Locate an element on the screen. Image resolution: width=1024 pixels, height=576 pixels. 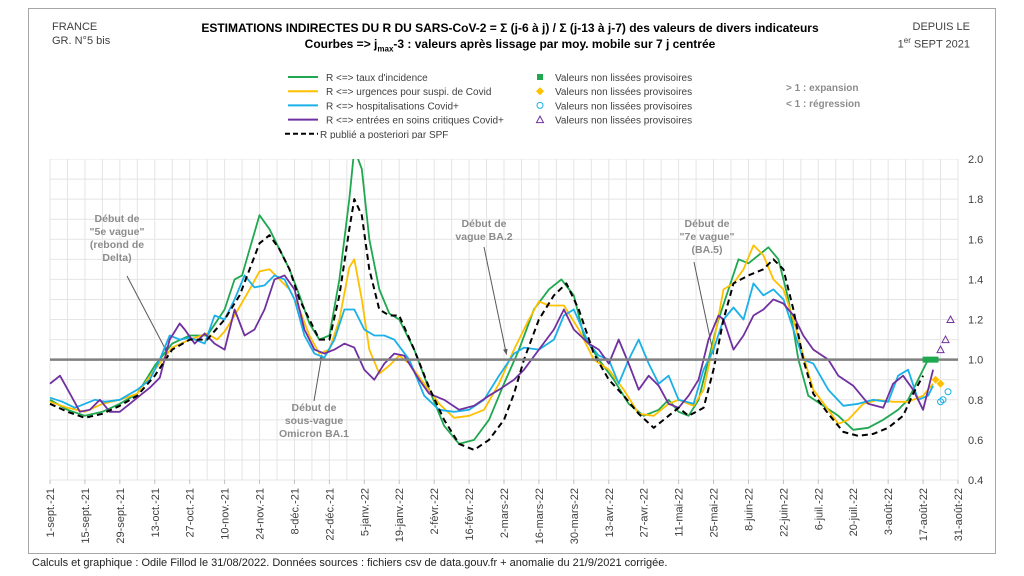
x-tick-label: 8-juin-22 is located at coordinates (749, 509).